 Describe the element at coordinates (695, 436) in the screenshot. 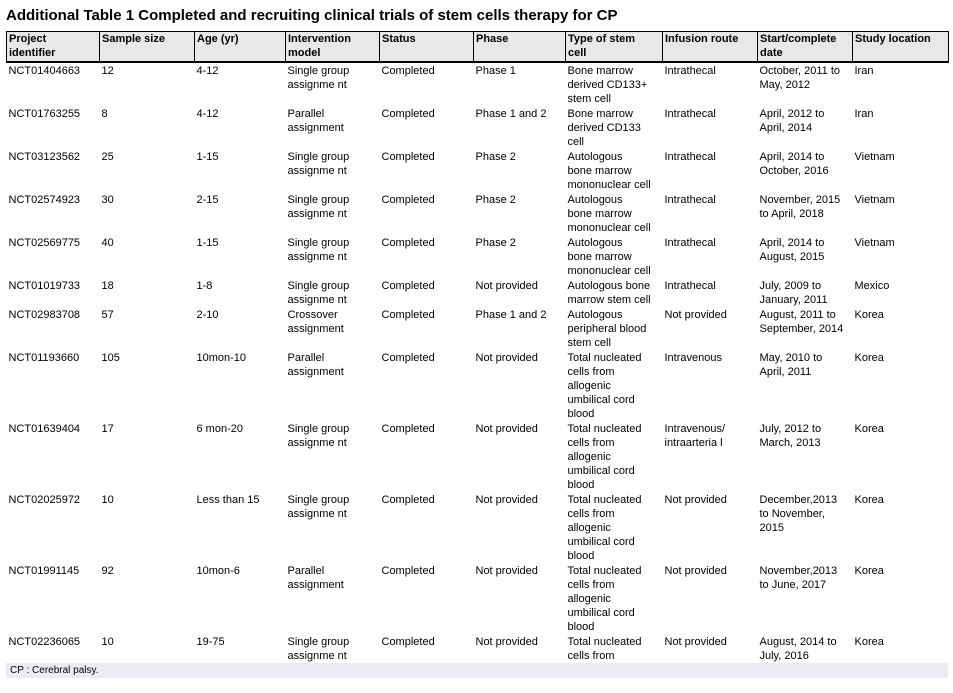

I see `table-cell: Intravenous/ intraarteria l` at that location.